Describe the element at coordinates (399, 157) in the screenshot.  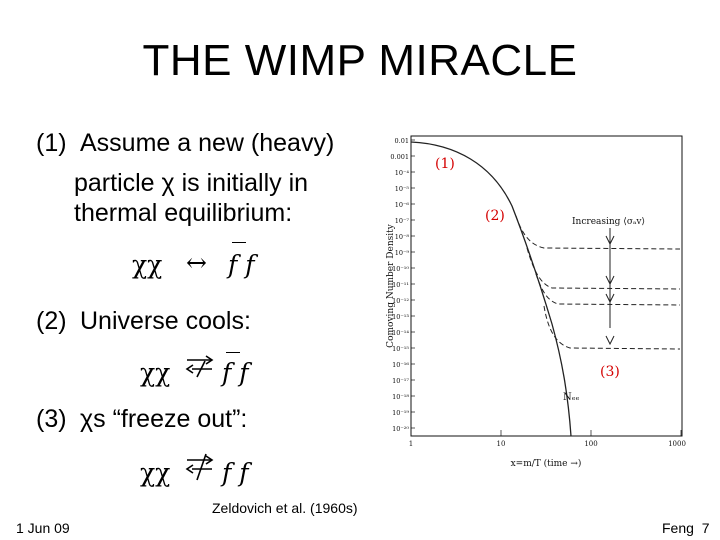
I see `y-tick-label: 0.001` at that location.